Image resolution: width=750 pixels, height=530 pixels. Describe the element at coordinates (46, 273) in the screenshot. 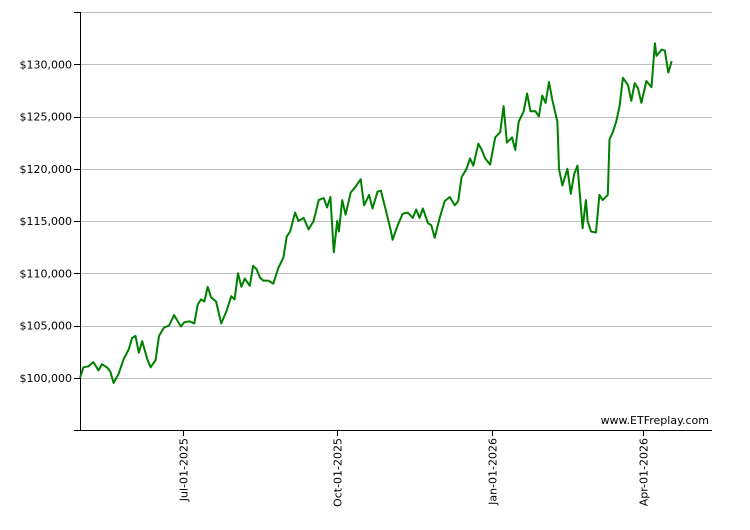

I see `y-tick-label: $110,000` at that location.